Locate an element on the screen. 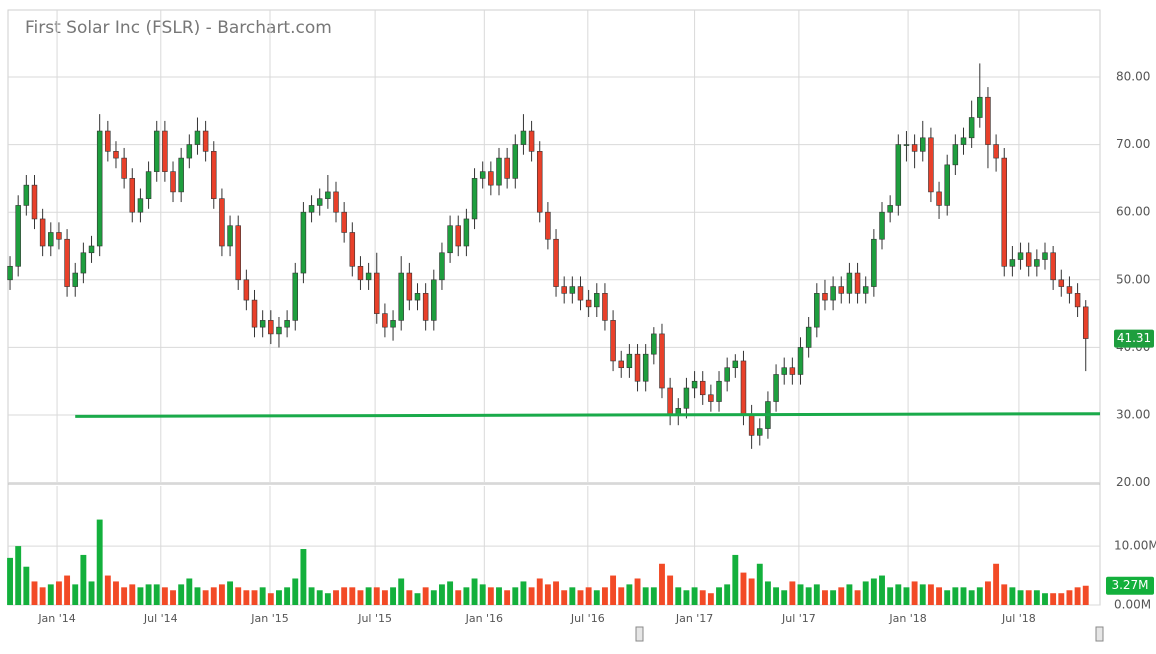 The height and width of the screenshot is (654, 1156). x-tick-label: Jan '15 is located at coordinates (269, 618).